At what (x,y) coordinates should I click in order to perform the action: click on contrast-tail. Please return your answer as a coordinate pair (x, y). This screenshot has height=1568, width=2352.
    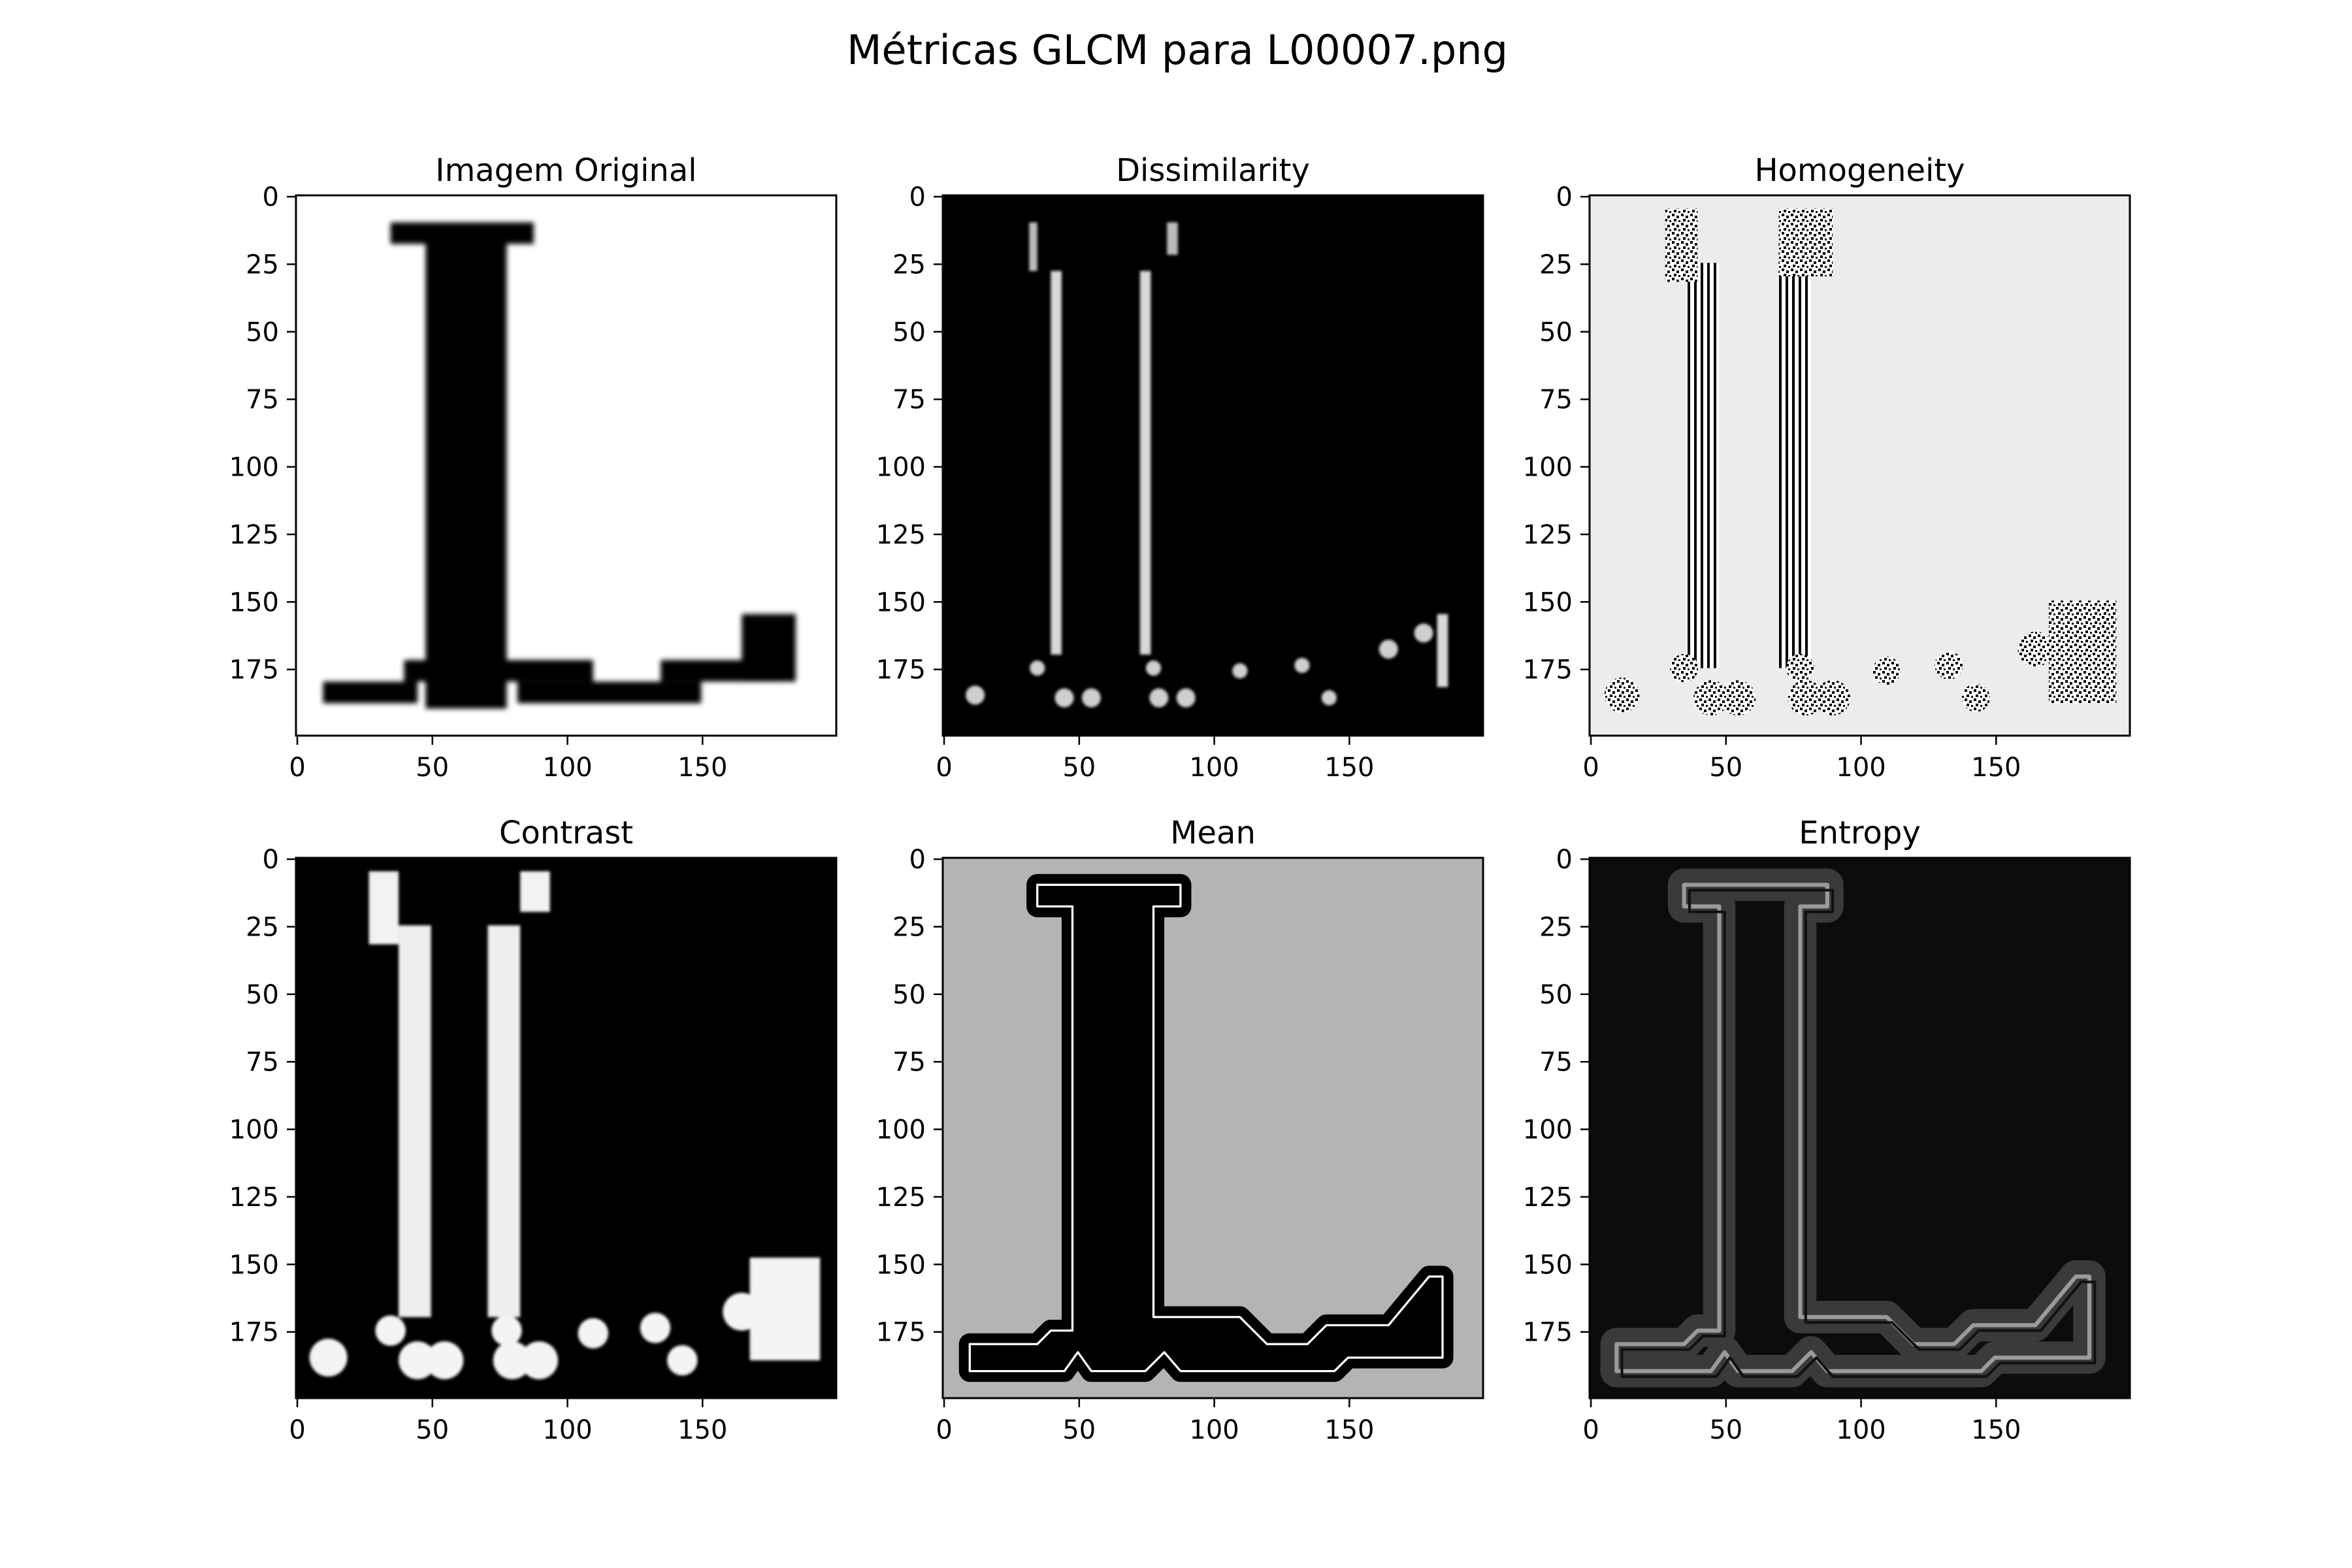
    Looking at the image, I should click on (785, 1309).